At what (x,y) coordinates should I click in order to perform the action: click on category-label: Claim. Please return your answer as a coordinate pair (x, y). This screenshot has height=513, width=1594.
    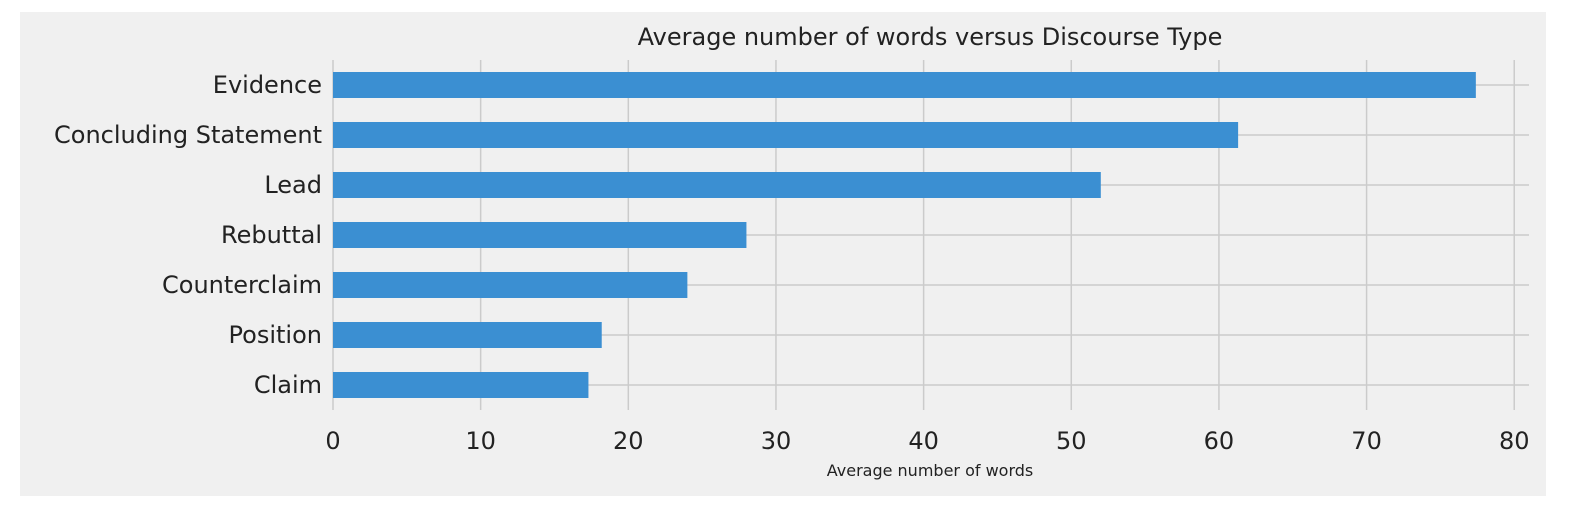
    Looking at the image, I should click on (288, 385).